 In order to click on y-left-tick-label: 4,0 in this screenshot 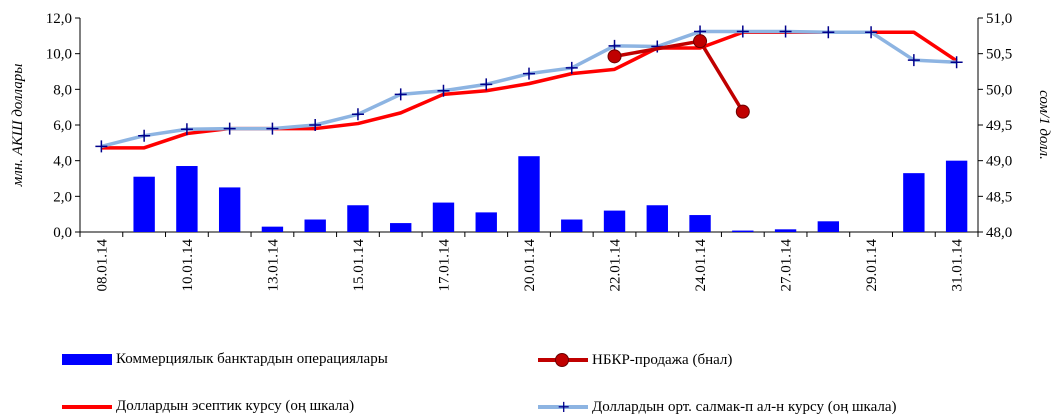, I will do `click(62, 162)`.